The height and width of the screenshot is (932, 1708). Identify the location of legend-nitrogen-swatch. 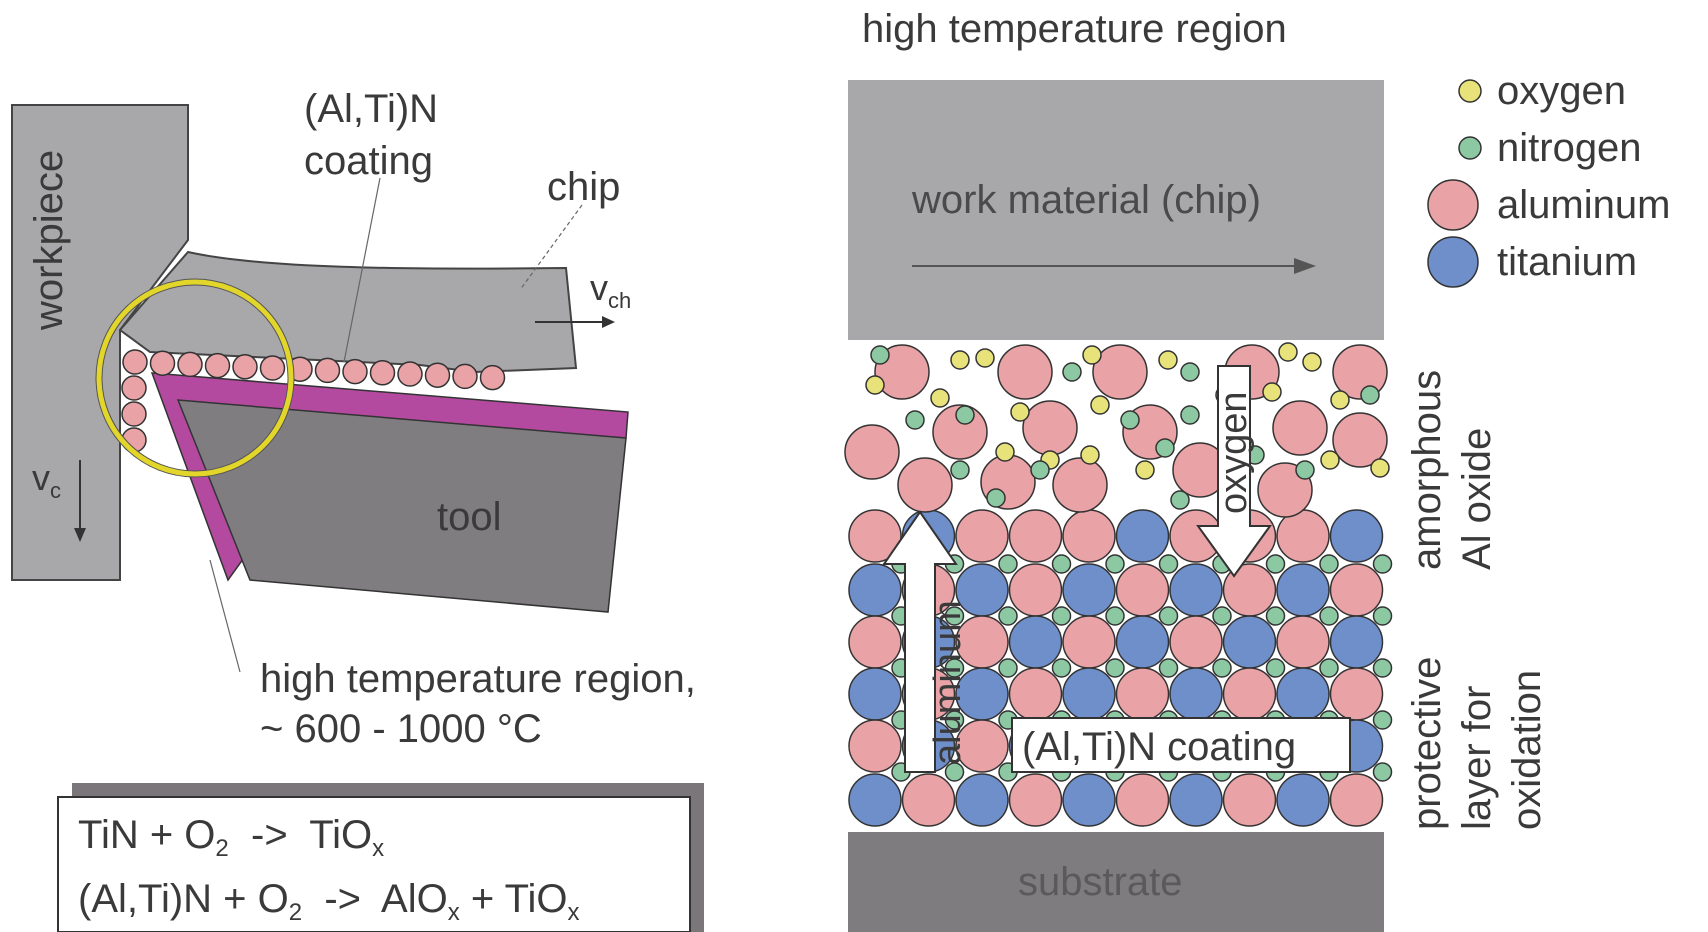
(1470, 148).